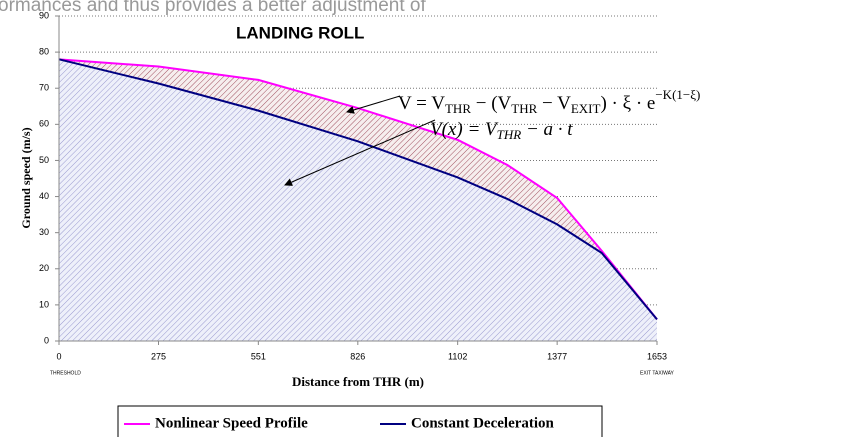  Describe the element at coordinates (464, 129) in the screenshot. I see `formula-part: V(x) = V` at that location.